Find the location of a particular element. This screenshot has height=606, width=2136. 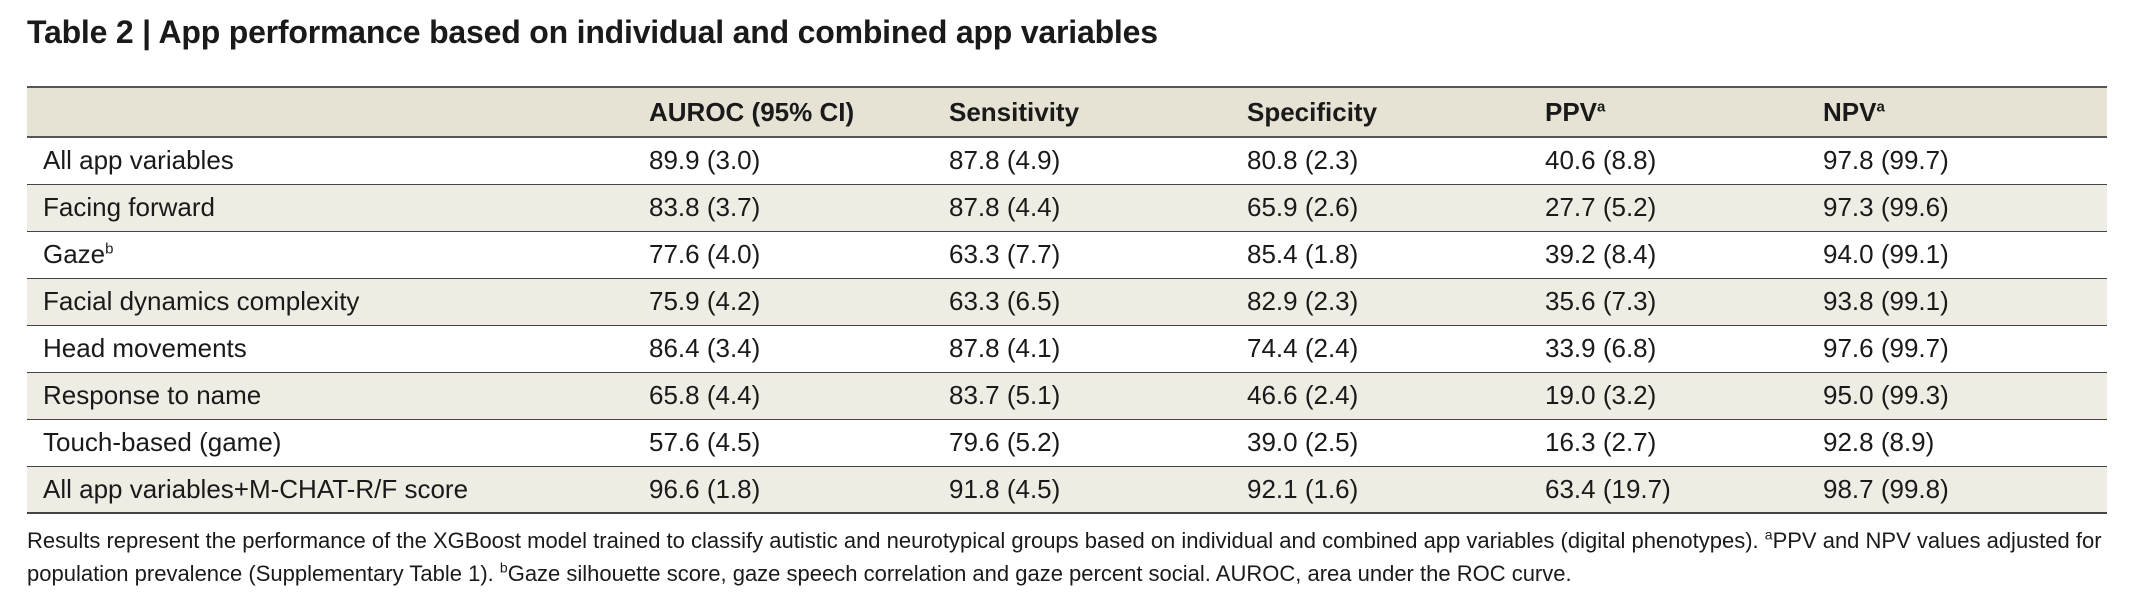

table-cell: 65.9 (2.6) is located at coordinates (1386, 208).